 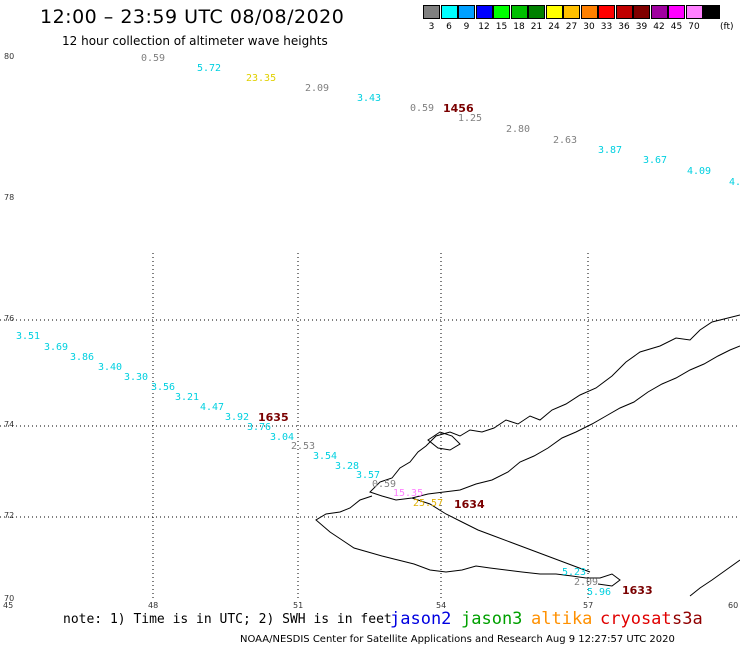 What do you see at coordinates (733, 605) in the screenshot?
I see `lon-label: 60` at bounding box center [733, 605].